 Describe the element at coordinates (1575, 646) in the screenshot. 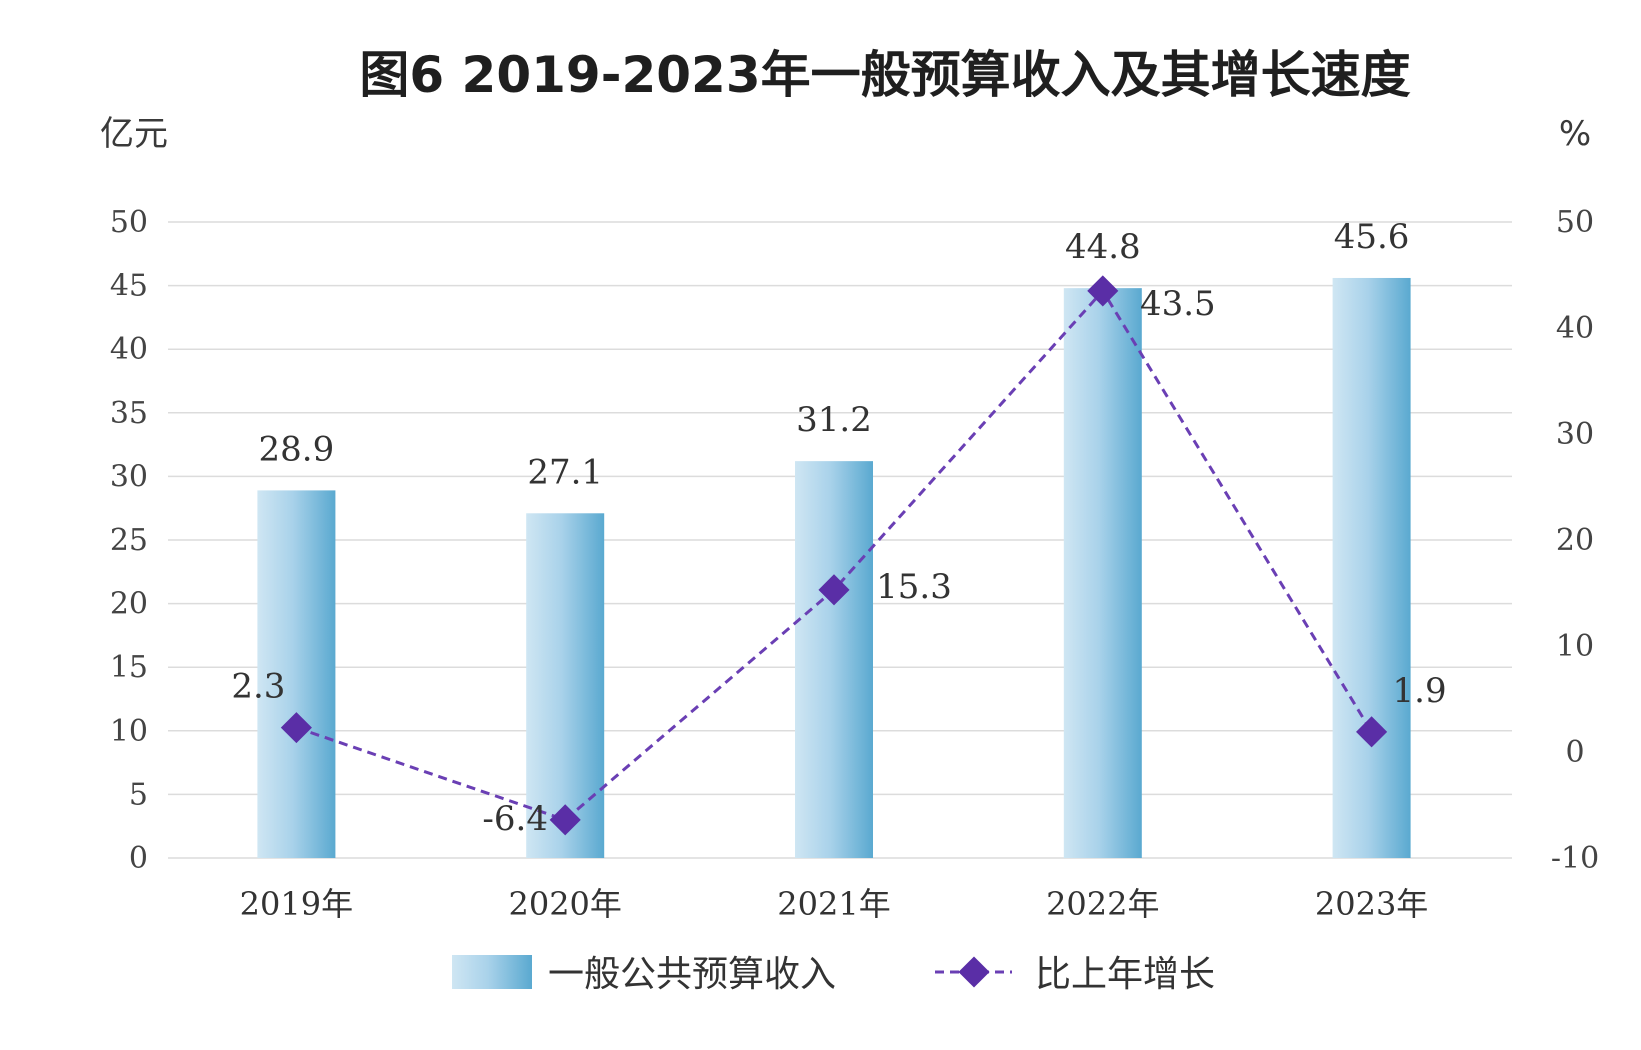

I see `right-tick-label: 10` at that location.